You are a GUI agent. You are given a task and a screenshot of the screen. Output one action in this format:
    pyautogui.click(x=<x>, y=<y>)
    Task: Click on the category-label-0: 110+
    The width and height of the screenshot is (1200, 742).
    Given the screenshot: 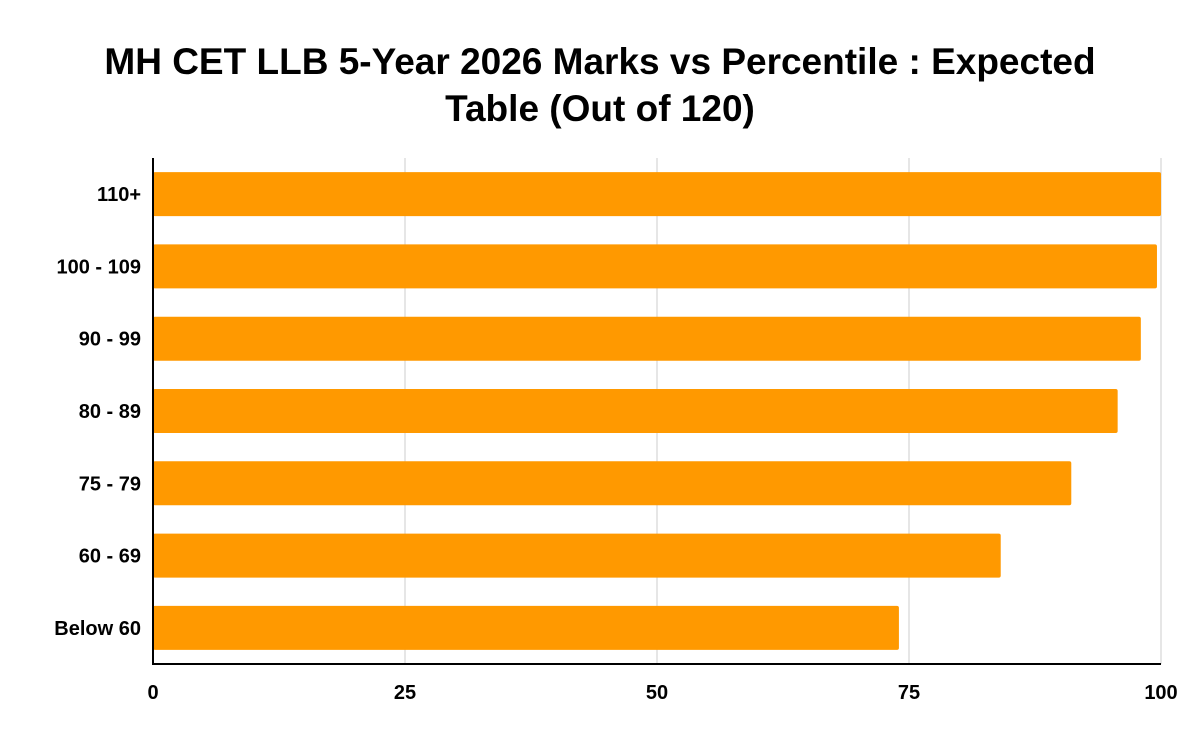 What is the action you would take?
    pyautogui.click(x=119, y=195)
    